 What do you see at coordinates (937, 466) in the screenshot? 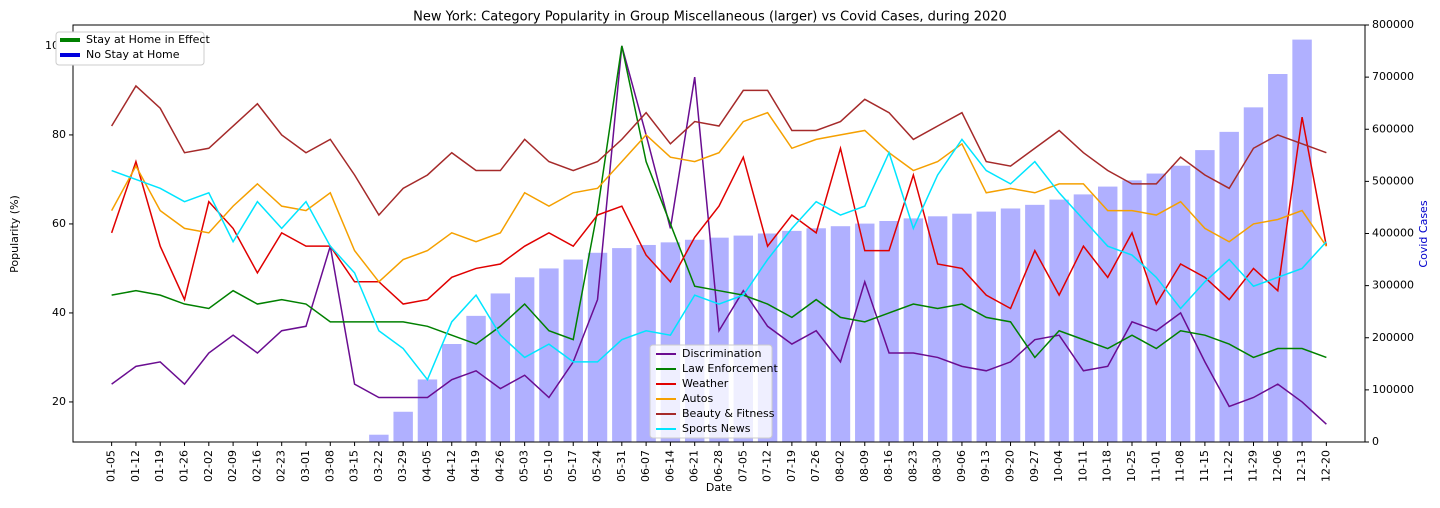
I see `x-tick-label: 08-30` at bounding box center [937, 466].